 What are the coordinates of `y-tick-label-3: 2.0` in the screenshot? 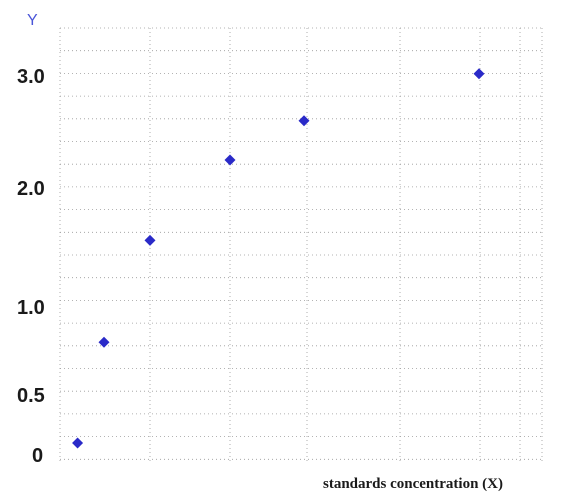 It's located at (31, 189).